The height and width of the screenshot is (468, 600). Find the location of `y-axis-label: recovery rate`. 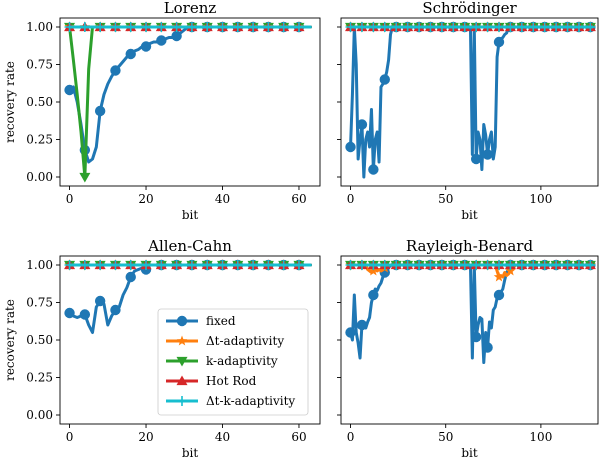

y-axis-label: recovery rate is located at coordinates (10, 340).